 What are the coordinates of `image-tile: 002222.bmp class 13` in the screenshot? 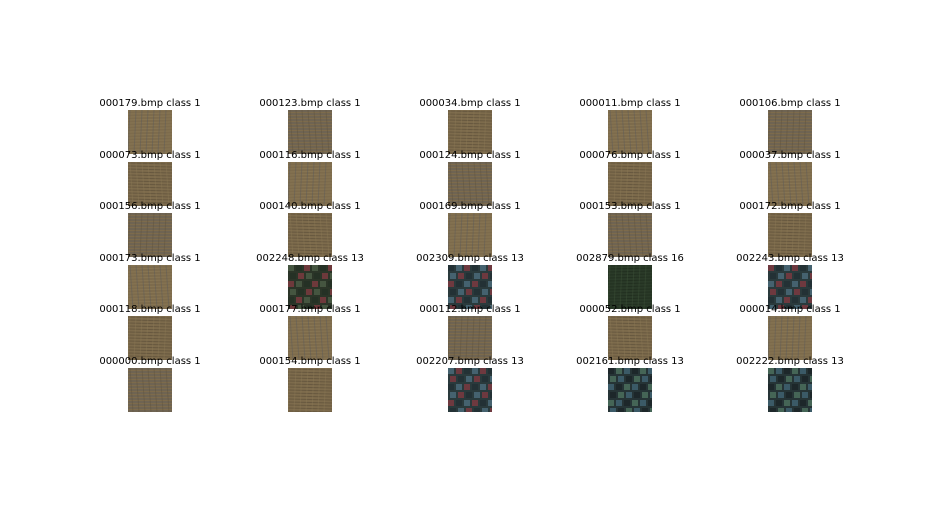 It's located at (790, 391).